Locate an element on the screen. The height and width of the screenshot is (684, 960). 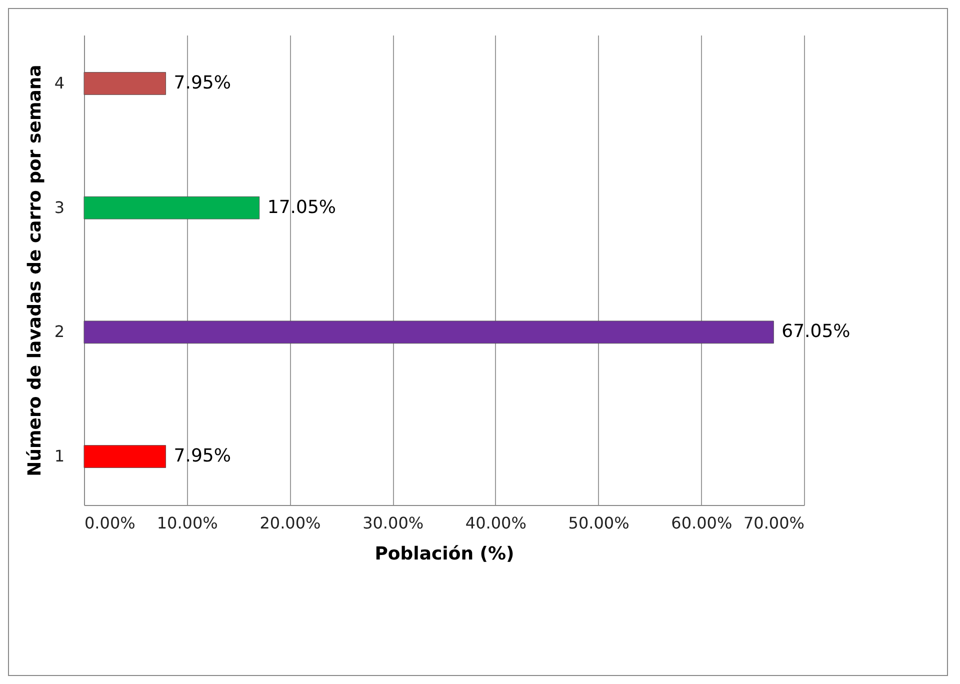
x-tick-label: 10.00% is located at coordinates (187, 523).